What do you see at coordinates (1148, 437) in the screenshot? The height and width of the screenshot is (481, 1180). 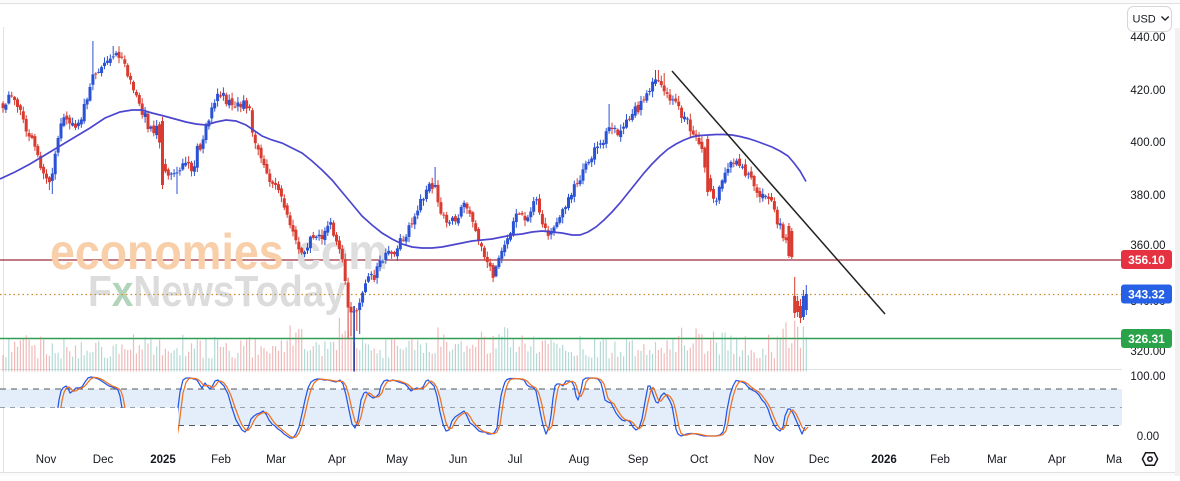 I see `svg-text: 0.00` at bounding box center [1148, 437].